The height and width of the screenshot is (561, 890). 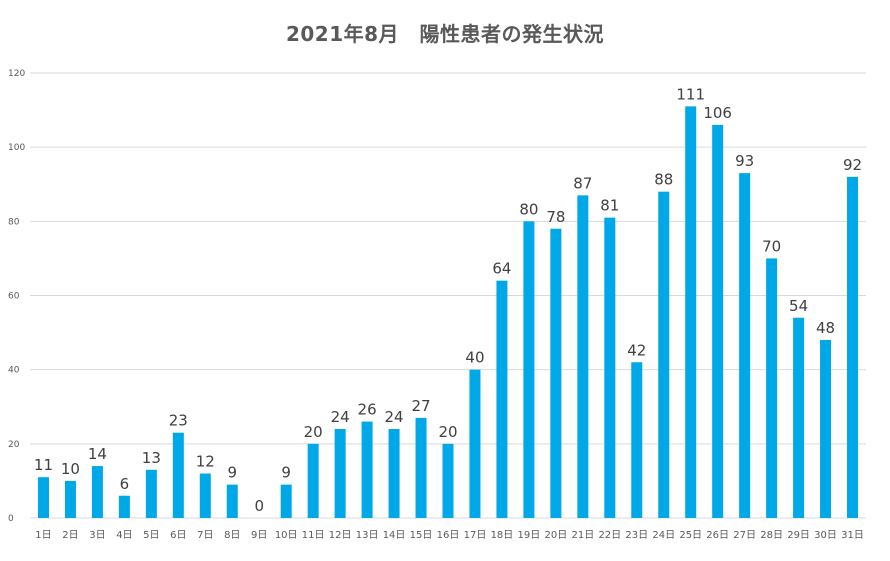 What do you see at coordinates (717, 535) in the screenshot?
I see `x-tick-label: 26日` at bounding box center [717, 535].